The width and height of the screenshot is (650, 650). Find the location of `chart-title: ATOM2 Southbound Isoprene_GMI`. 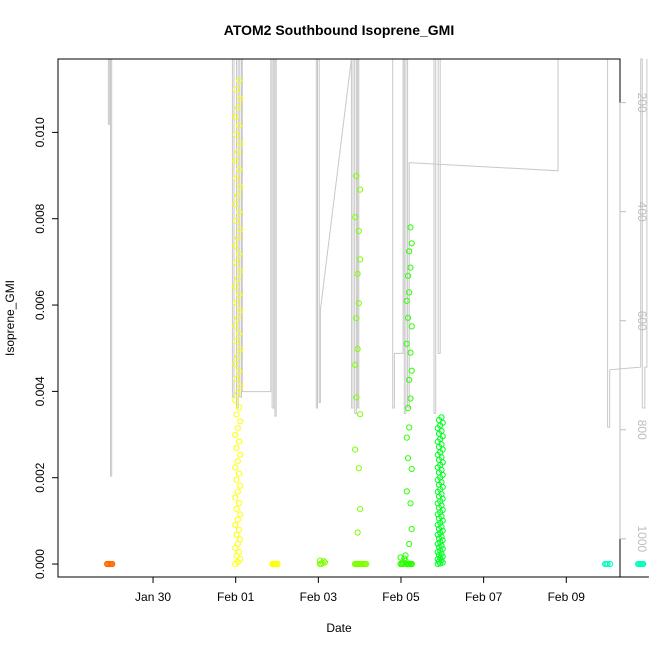

chart-title: ATOM2 Southbound Isoprene_GMI is located at coordinates (339, 30).